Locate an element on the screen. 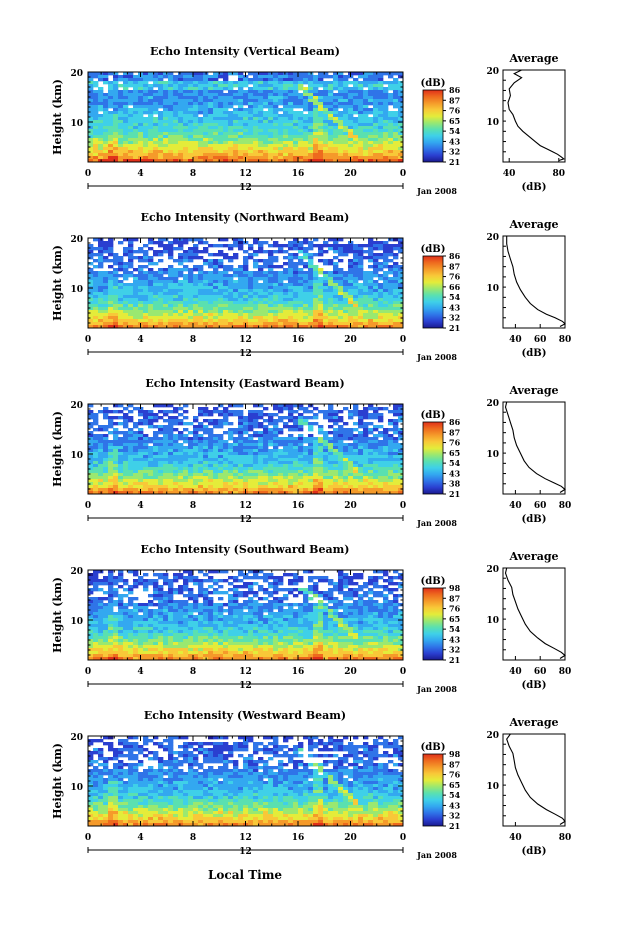 This screenshot has height=929, width=620. colorbar-unit: (dB) is located at coordinates (433, 249).